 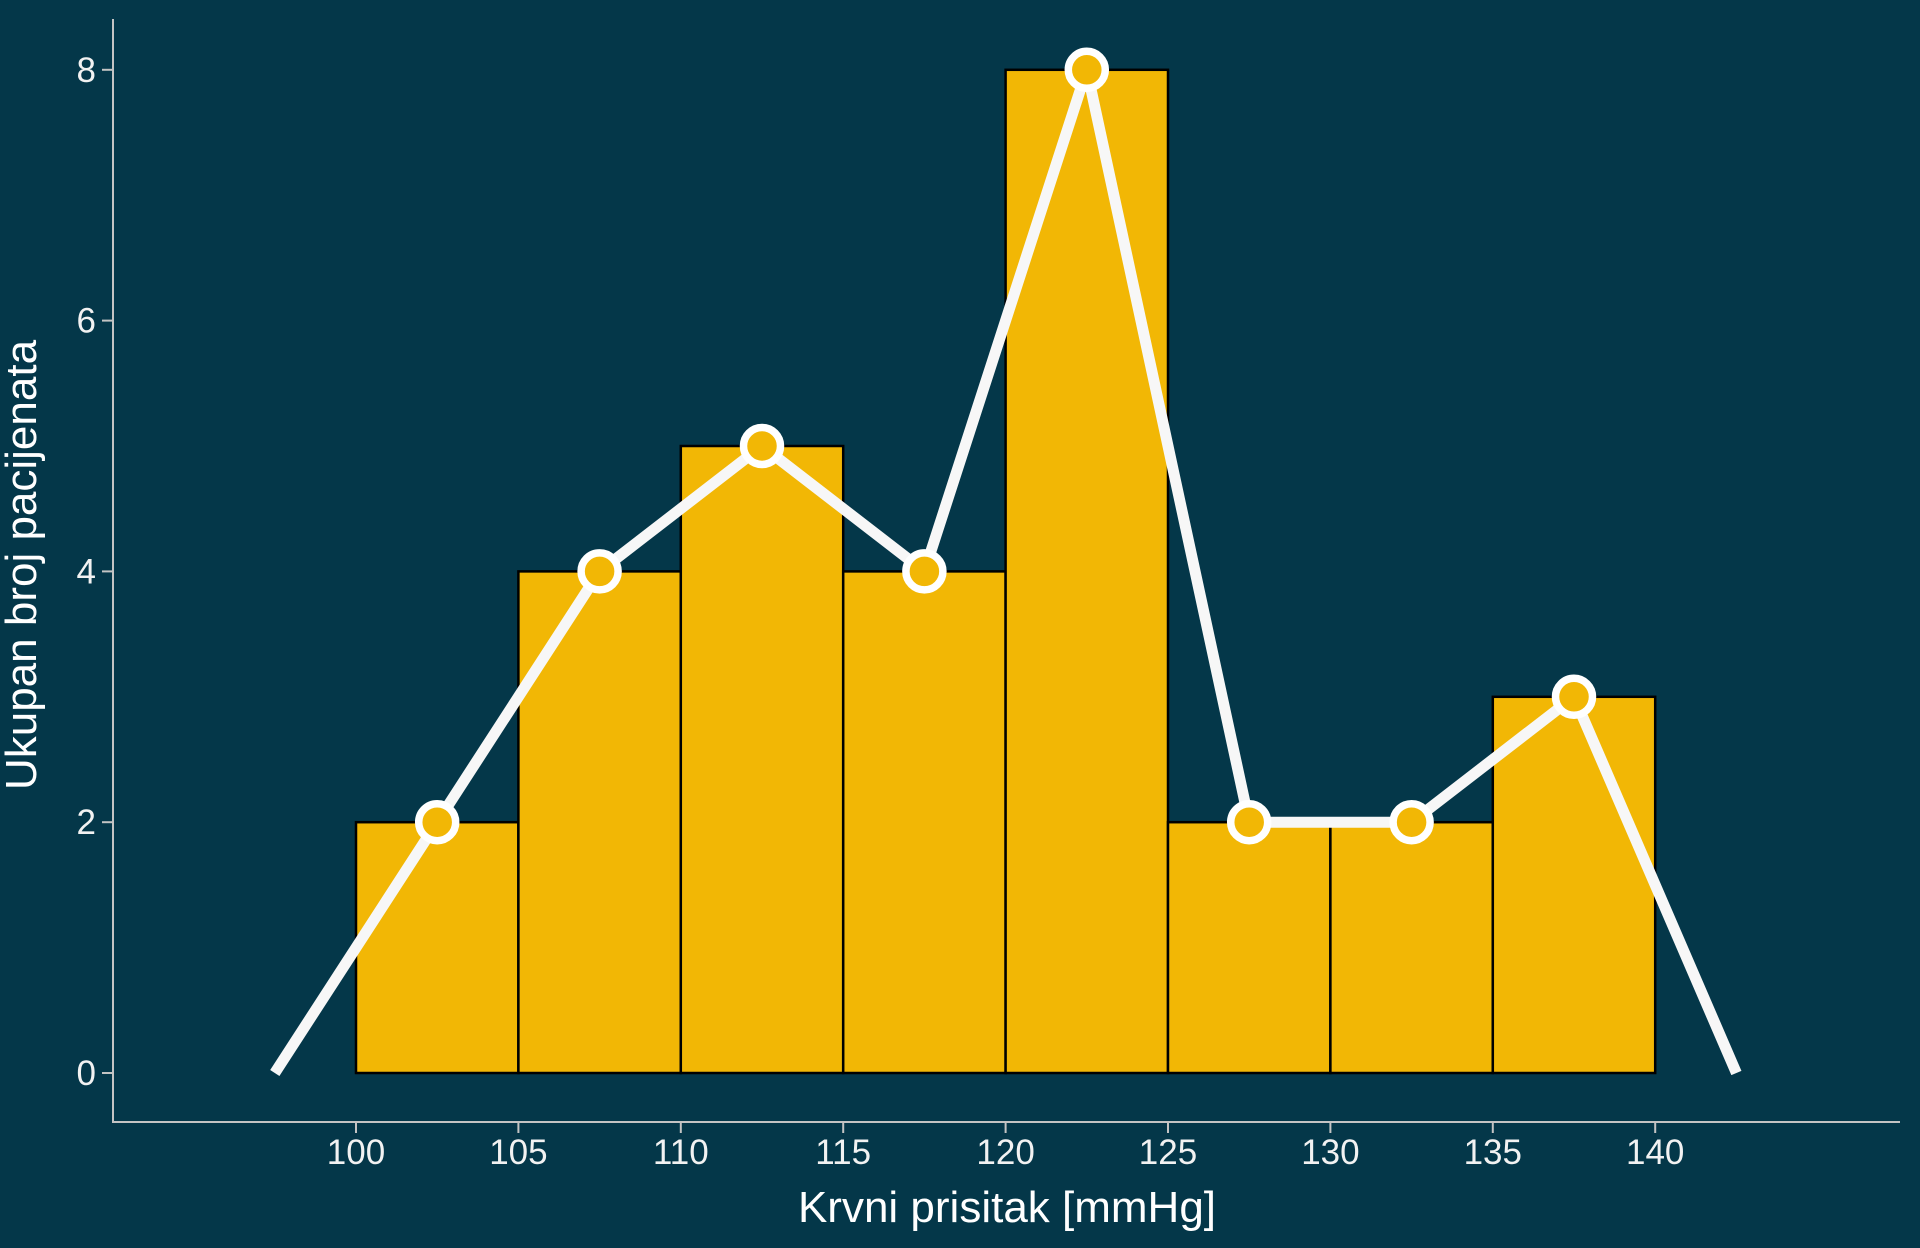 I want to click on marker-122.5, so click(x=1087, y=70).